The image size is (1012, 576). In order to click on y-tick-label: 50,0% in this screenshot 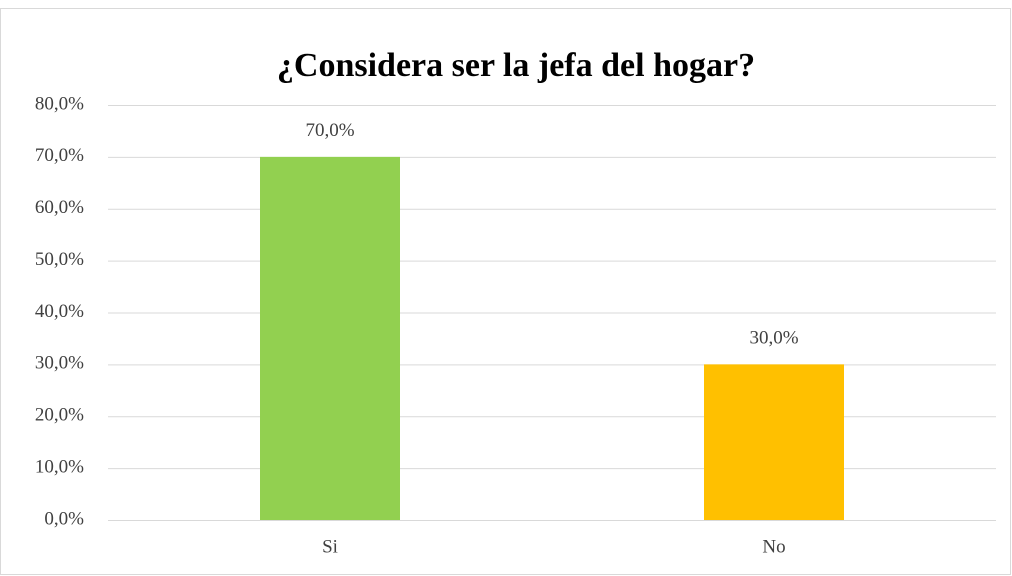, I will do `click(59, 259)`.